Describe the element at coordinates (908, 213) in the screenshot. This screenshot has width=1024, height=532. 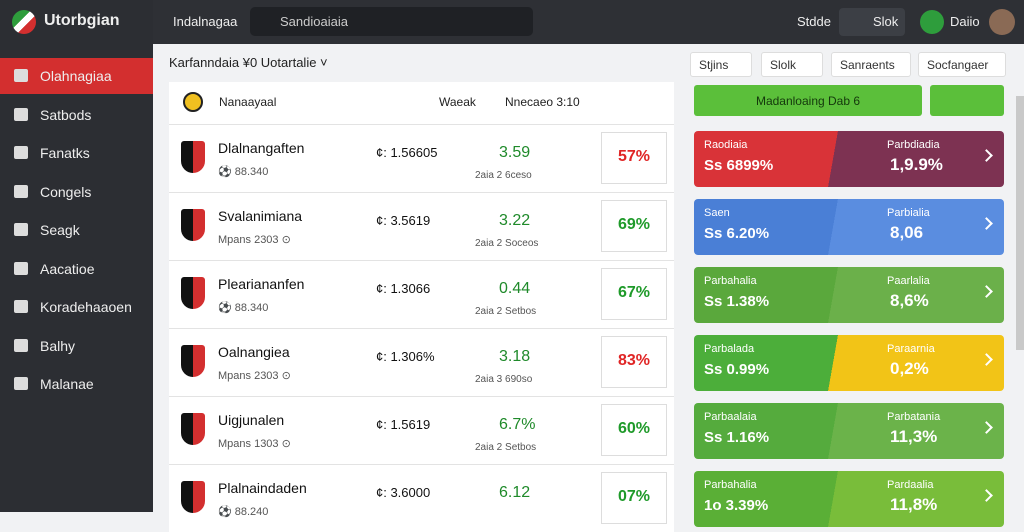
I see `card-label: Parbialia` at that location.